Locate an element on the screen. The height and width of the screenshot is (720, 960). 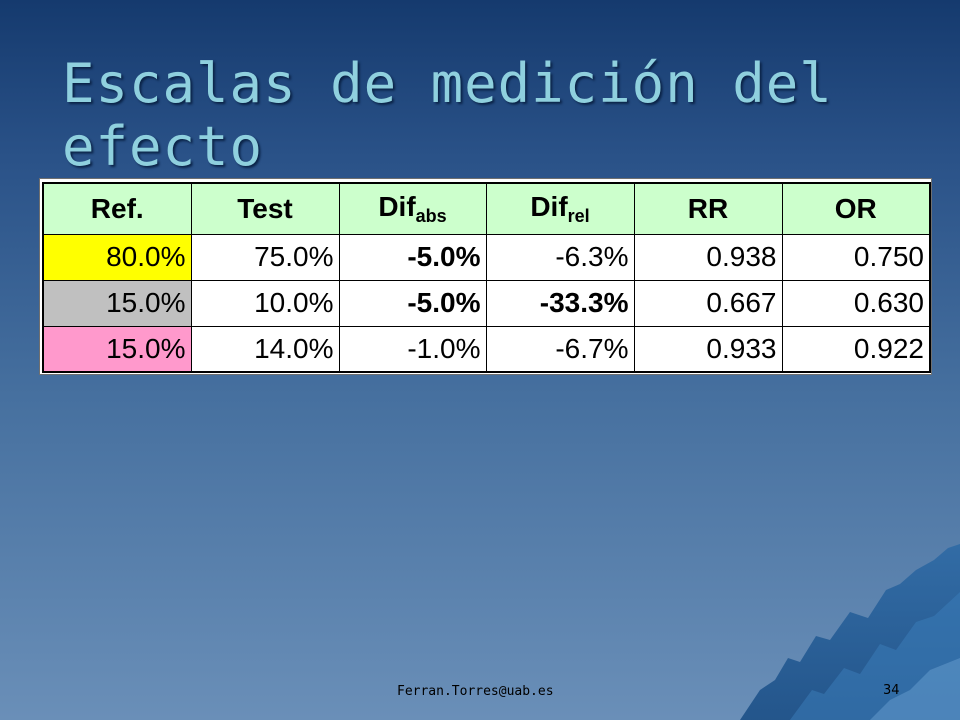
header-rr: RR is located at coordinates (708, 208).